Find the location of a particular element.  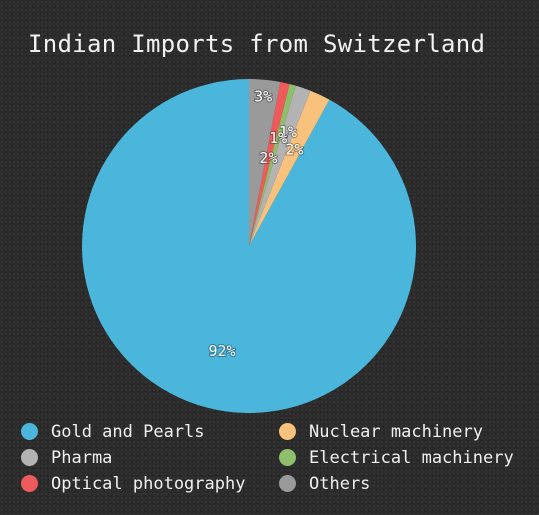

legend-swatch-electrical-machinery is located at coordinates (287, 457).